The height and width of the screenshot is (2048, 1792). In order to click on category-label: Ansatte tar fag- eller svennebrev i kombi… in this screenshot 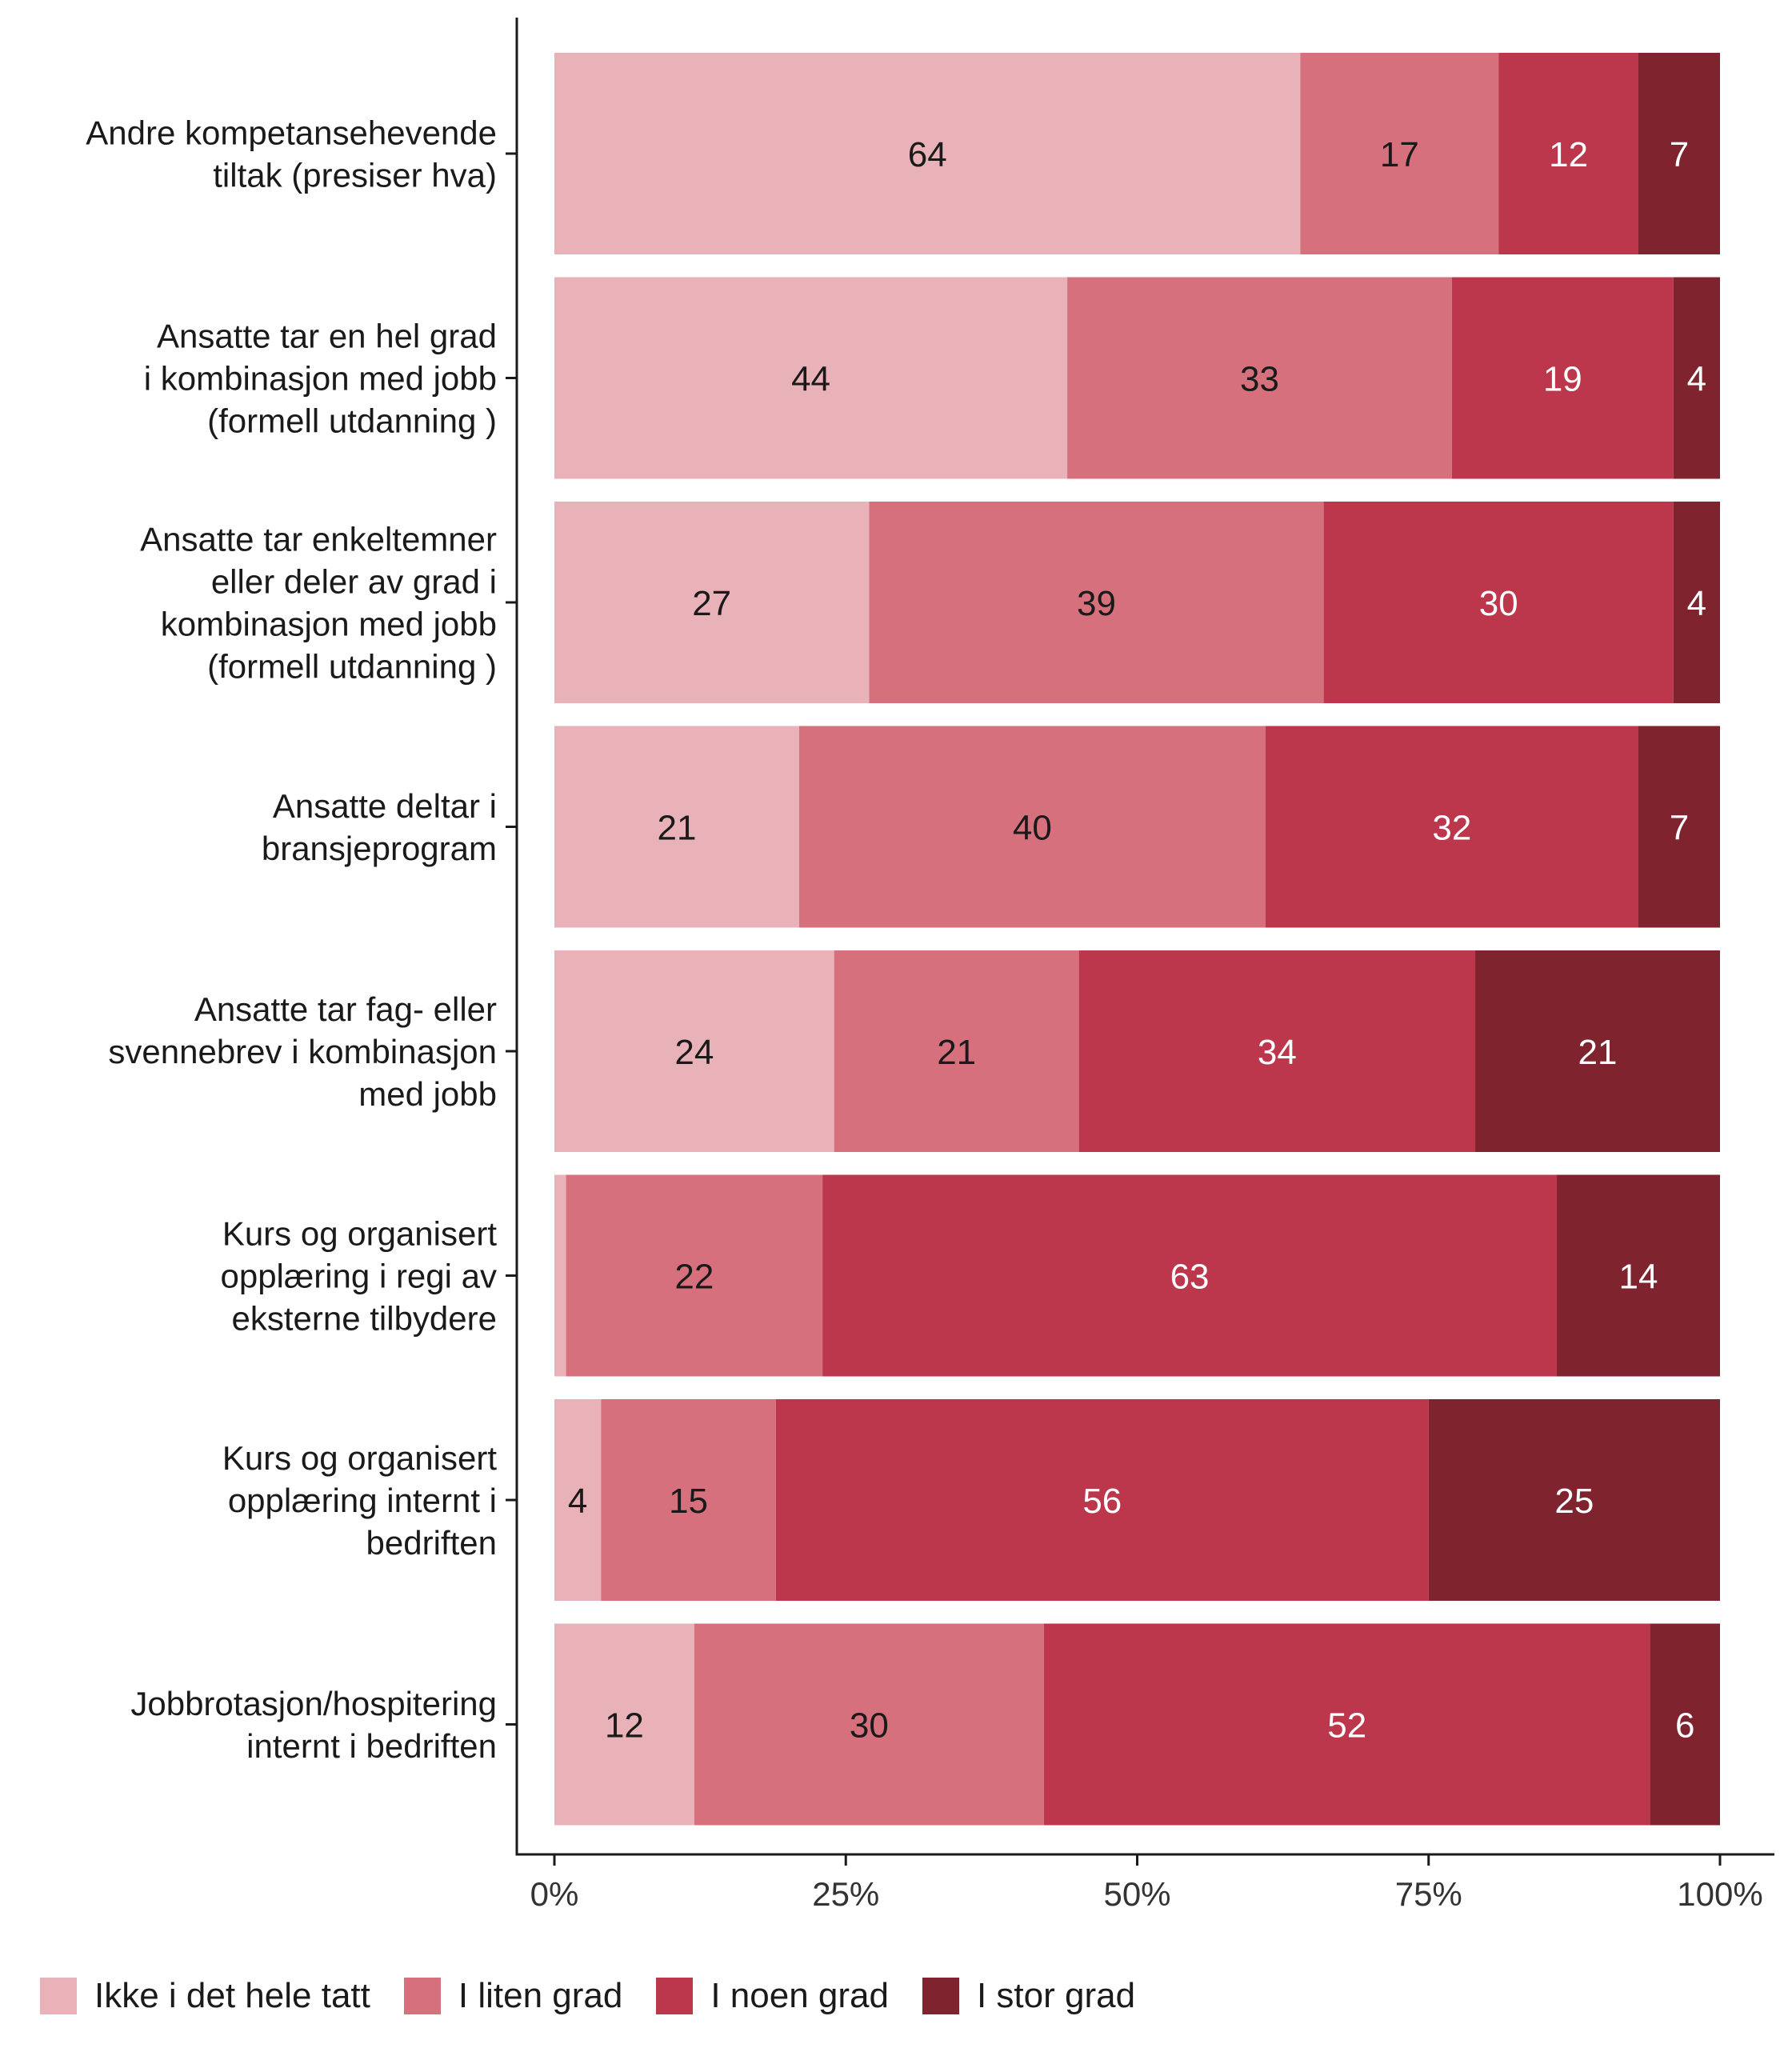, I will do `click(302, 1051)`.